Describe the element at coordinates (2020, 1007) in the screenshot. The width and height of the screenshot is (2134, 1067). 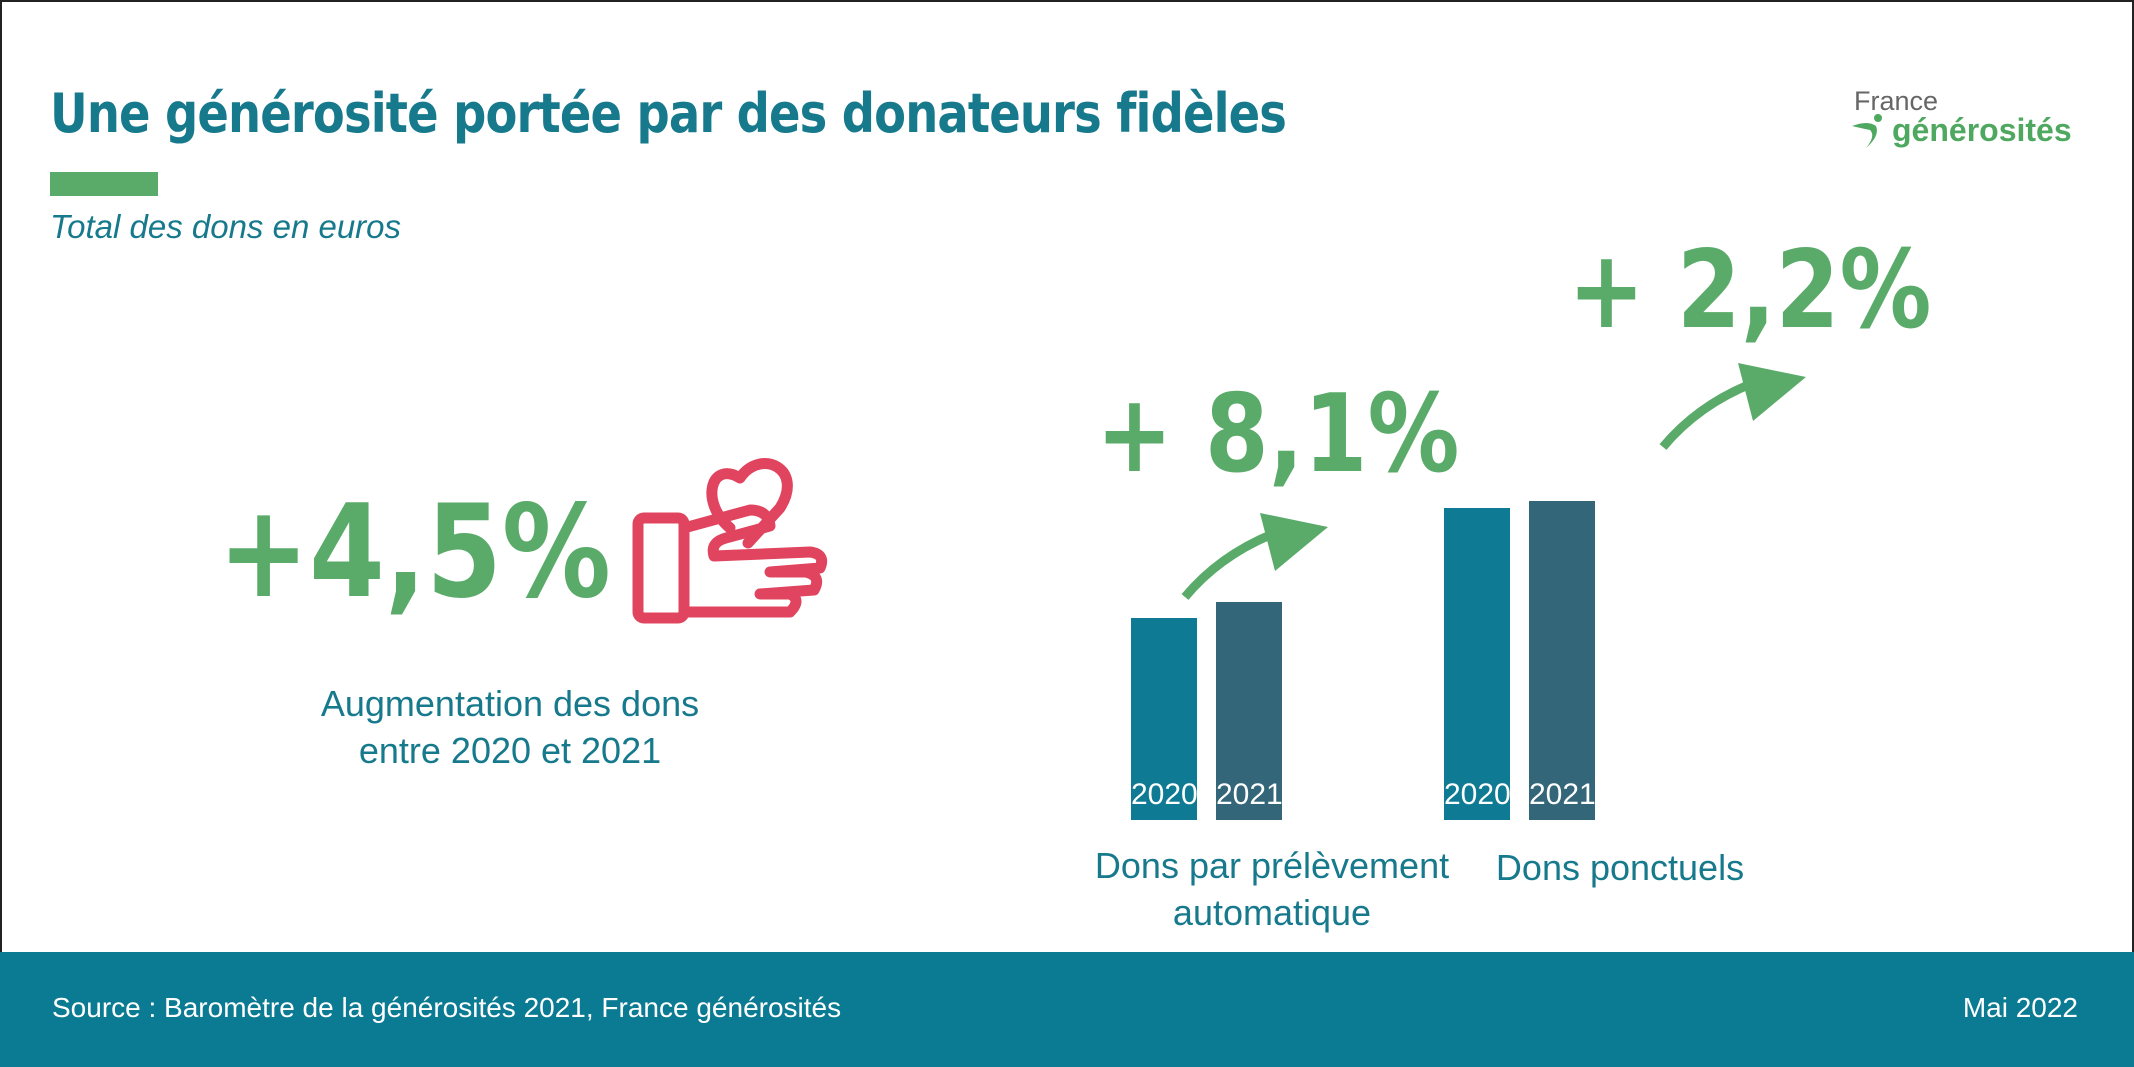
I see `date-text: Mai 2022` at that location.